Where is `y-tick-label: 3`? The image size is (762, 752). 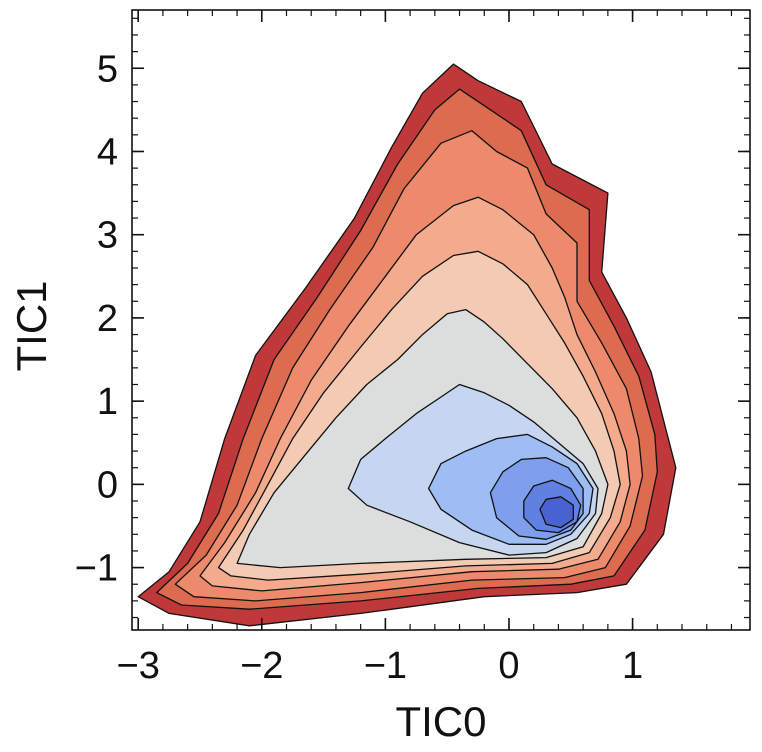
y-tick-label: 3 is located at coordinates (107, 236).